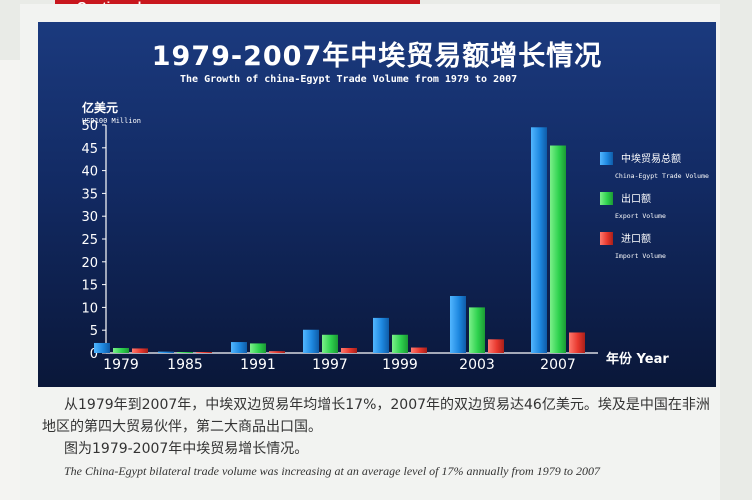 The height and width of the screenshot is (500, 752). Describe the element at coordinates (640, 216) in the screenshot. I see `legend-label-en: Export Volume` at that location.